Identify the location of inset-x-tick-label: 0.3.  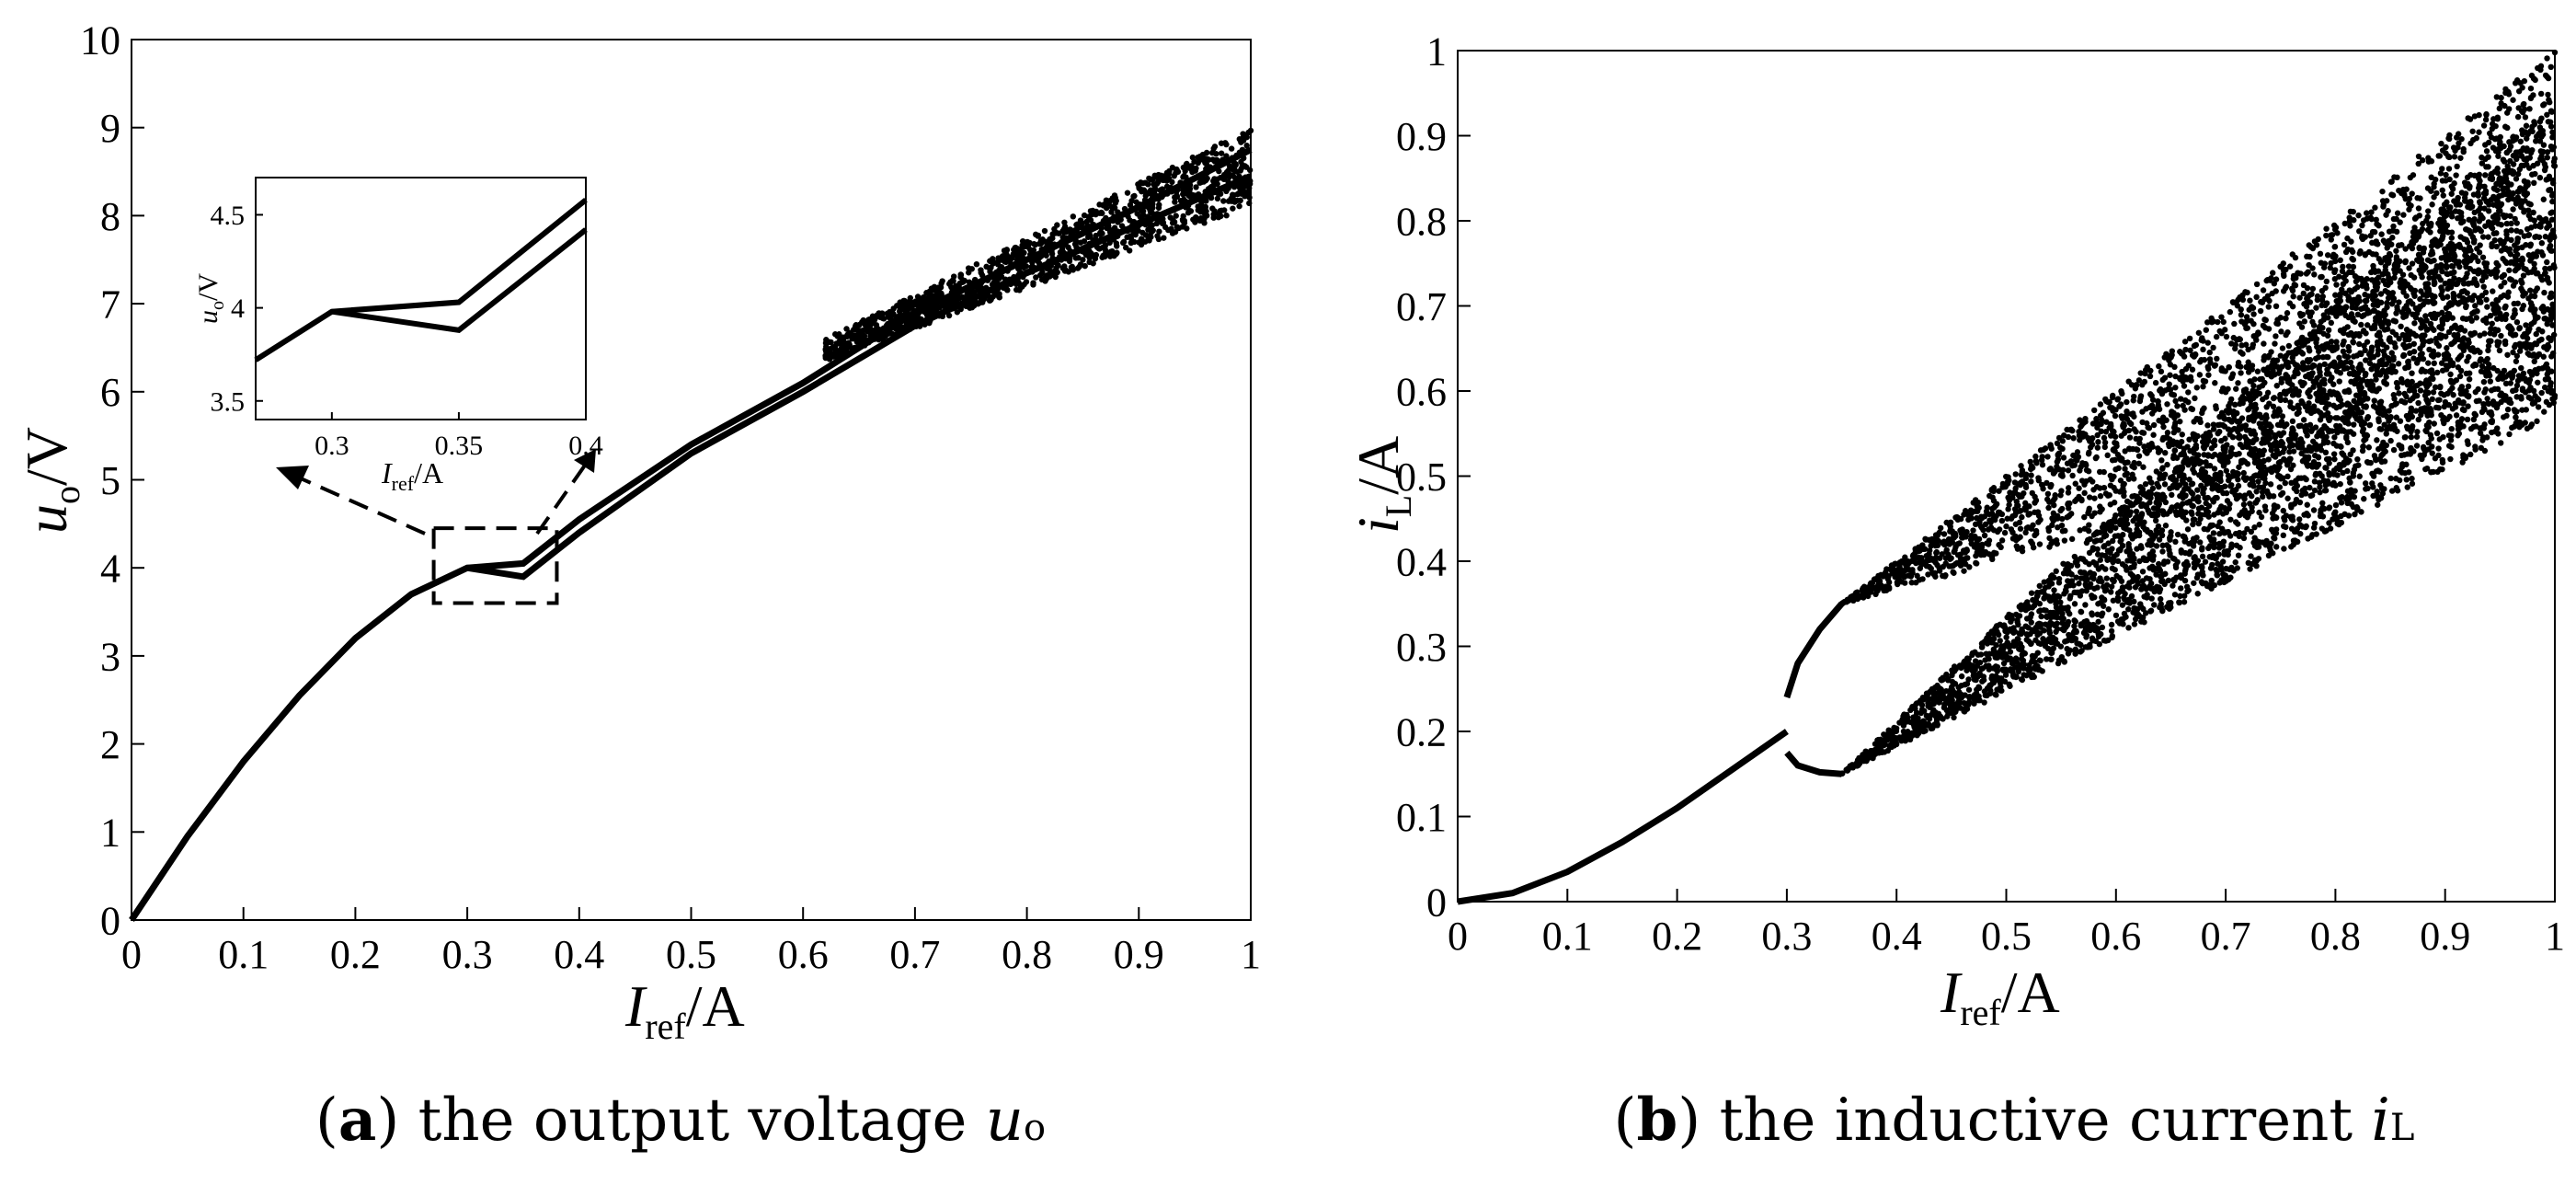
(332, 446).